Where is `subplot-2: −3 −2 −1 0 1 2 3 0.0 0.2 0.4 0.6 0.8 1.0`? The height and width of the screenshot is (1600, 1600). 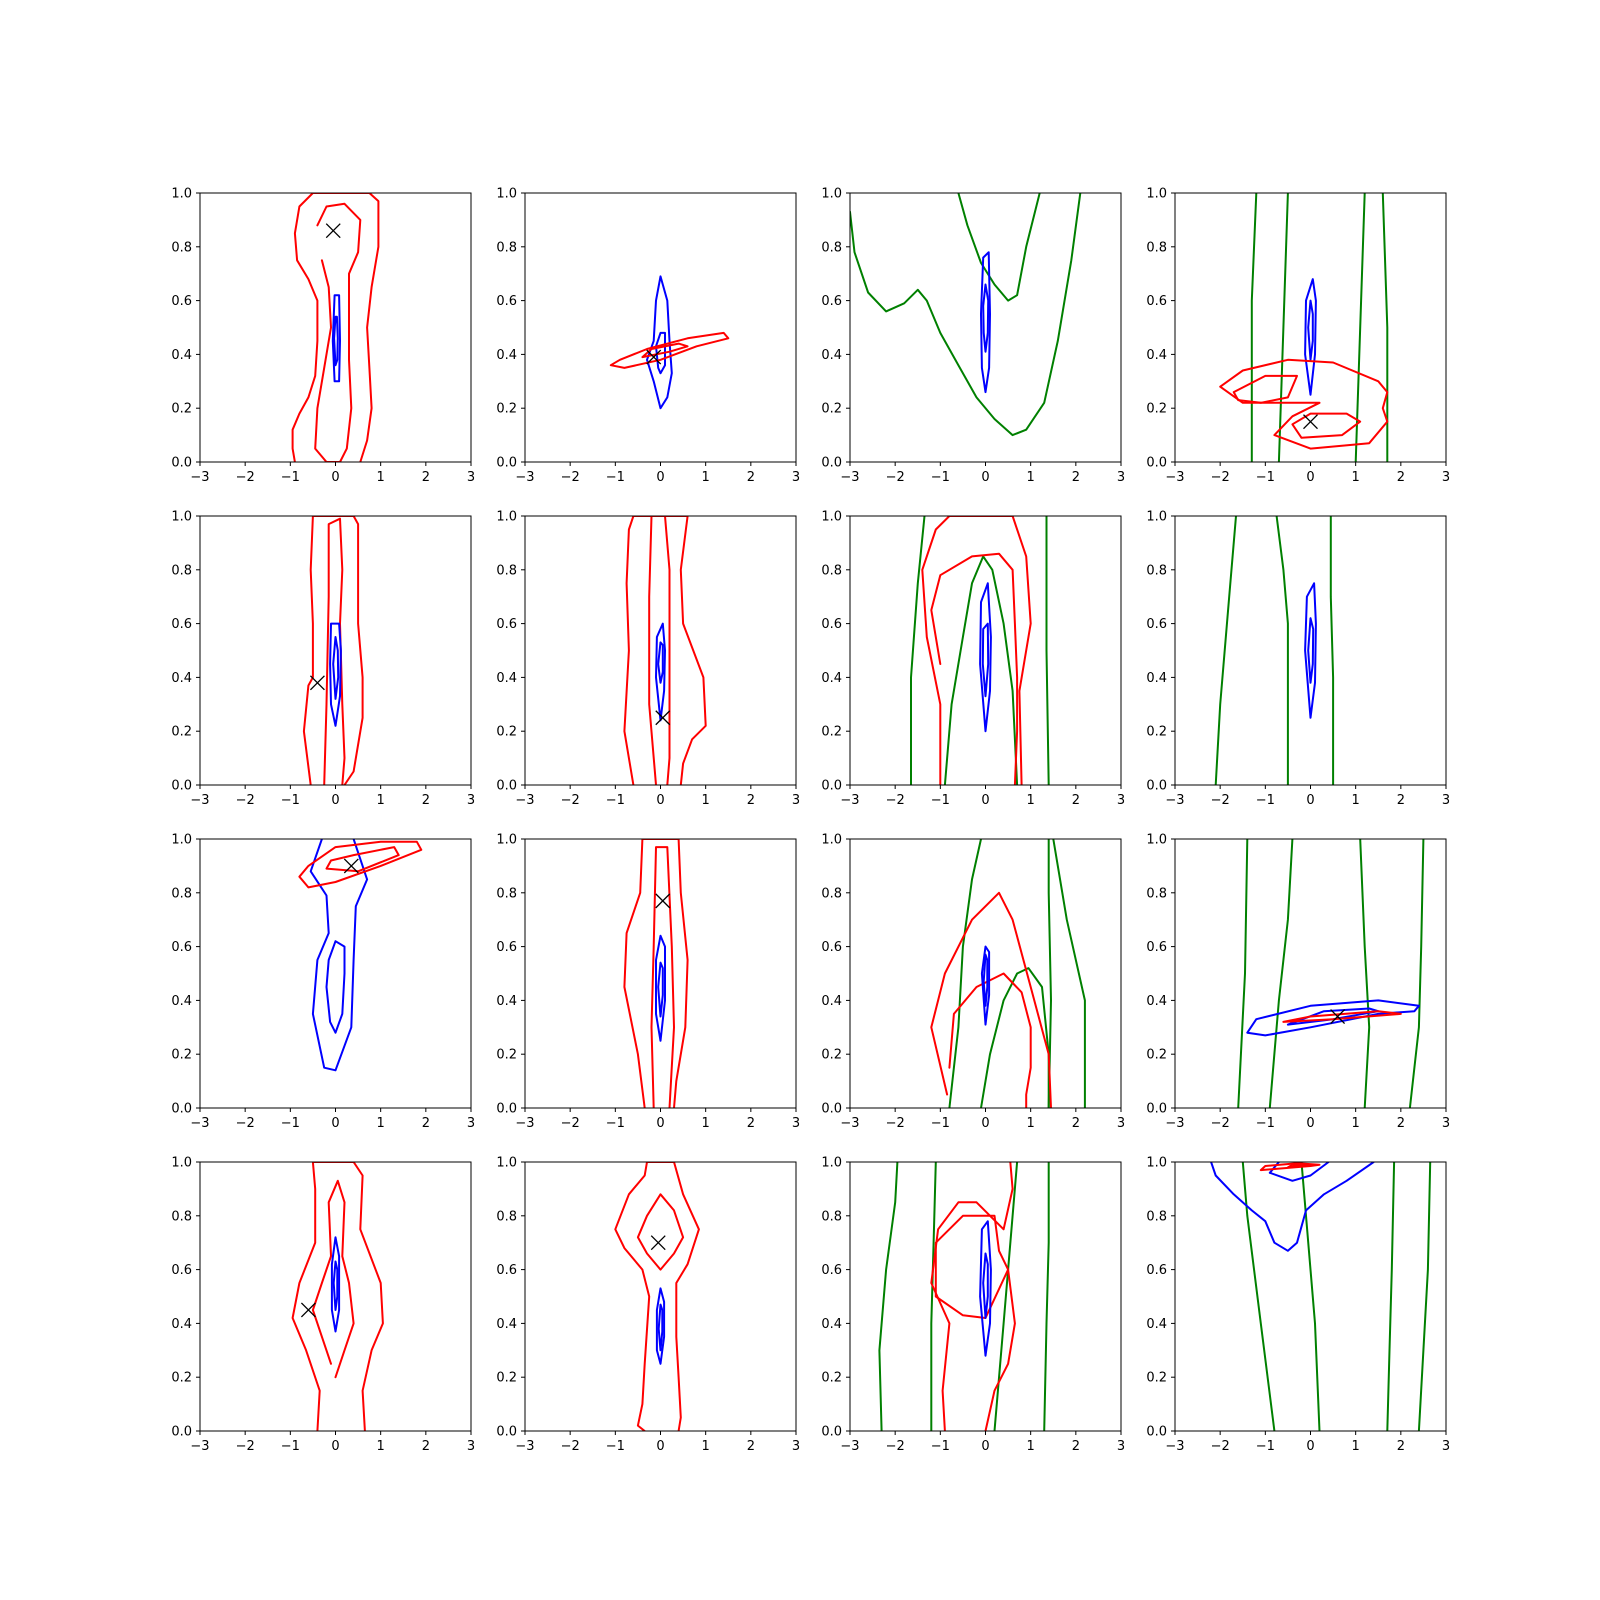 subplot-2: −3 −2 −1 0 1 2 3 0.0 0.2 0.4 0.6 0.8 1.0 is located at coordinates (648, 336).